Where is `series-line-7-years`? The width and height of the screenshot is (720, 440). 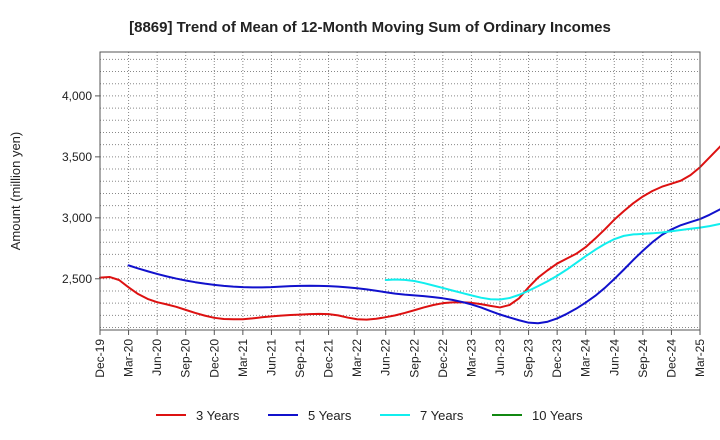
series-line-7-years is located at coordinates (552, 261).